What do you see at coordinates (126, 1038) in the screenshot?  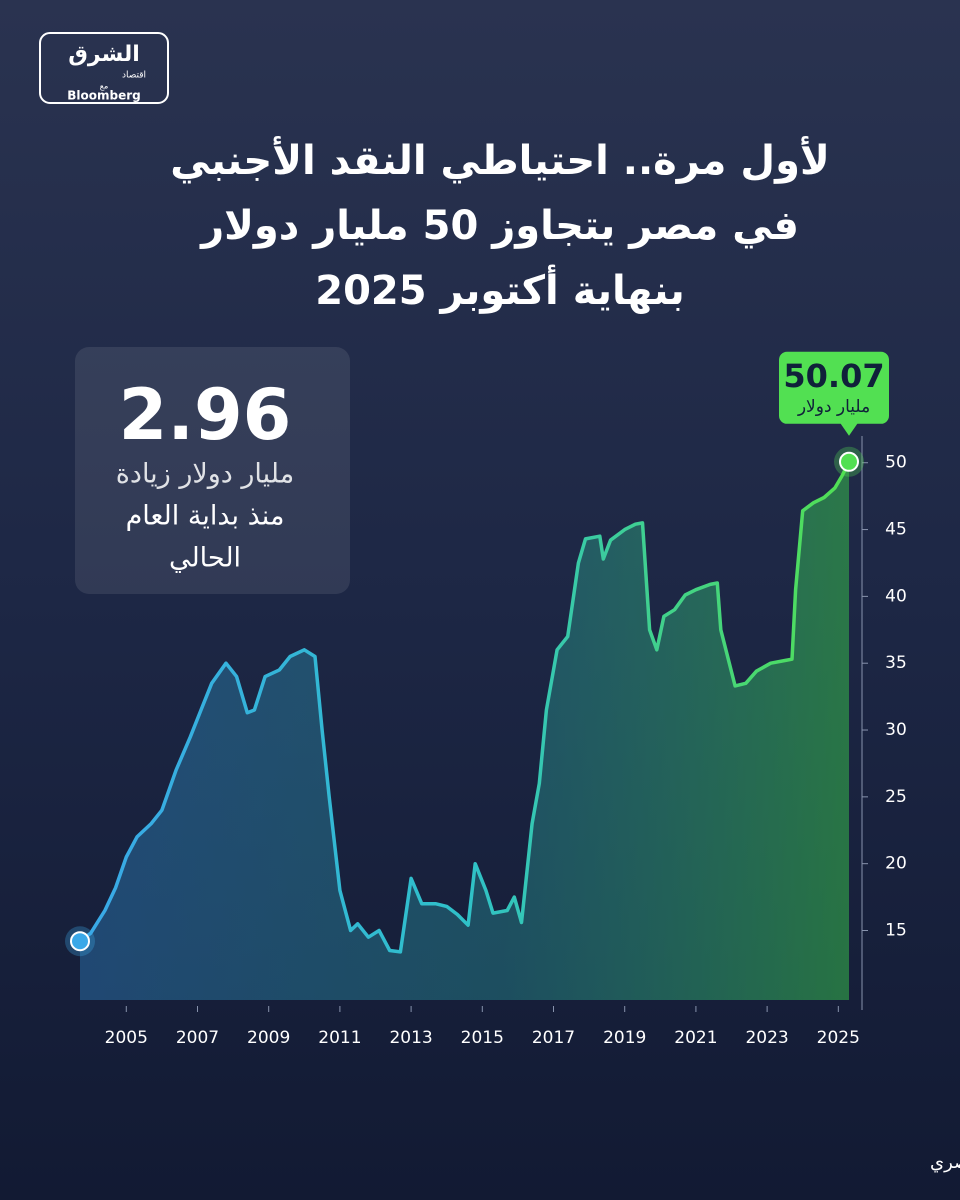 I see `x-tick-label: 2005` at bounding box center [126, 1038].